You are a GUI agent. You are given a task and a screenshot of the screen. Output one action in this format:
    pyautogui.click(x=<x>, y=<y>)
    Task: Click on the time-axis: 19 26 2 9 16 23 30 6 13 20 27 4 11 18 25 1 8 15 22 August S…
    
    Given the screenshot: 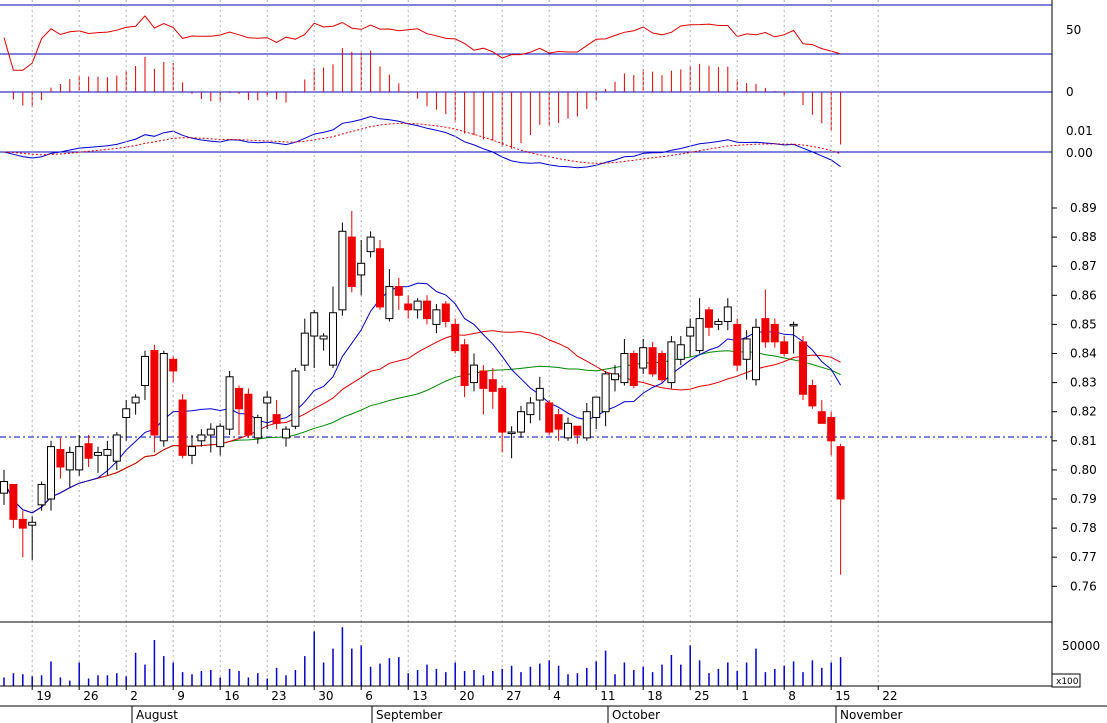 What is the action you would take?
    pyautogui.click(x=553, y=704)
    